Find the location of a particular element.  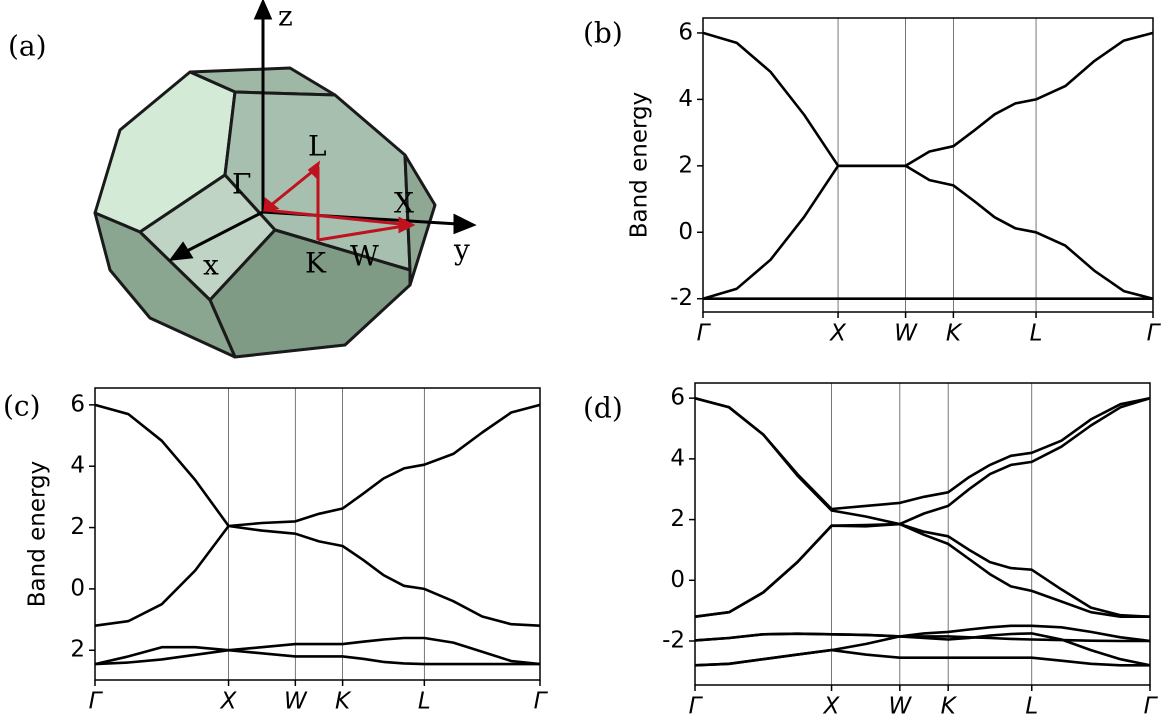

x-axis is located at coordinates (224, 232).